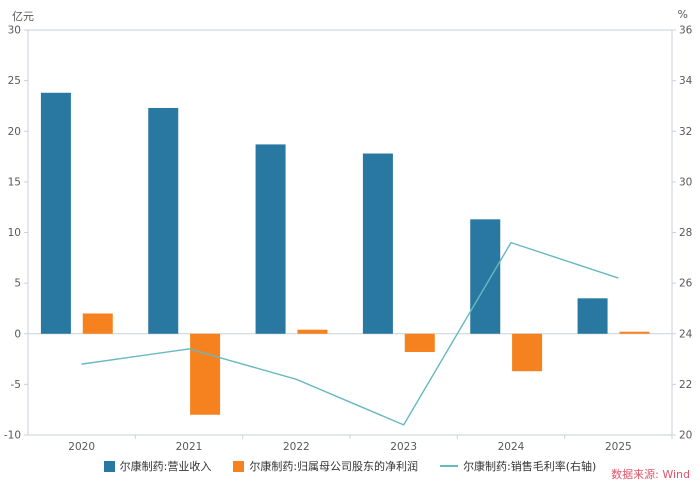  I want to click on legend-item-0: 尔康制药:营业收入, so click(157, 466).